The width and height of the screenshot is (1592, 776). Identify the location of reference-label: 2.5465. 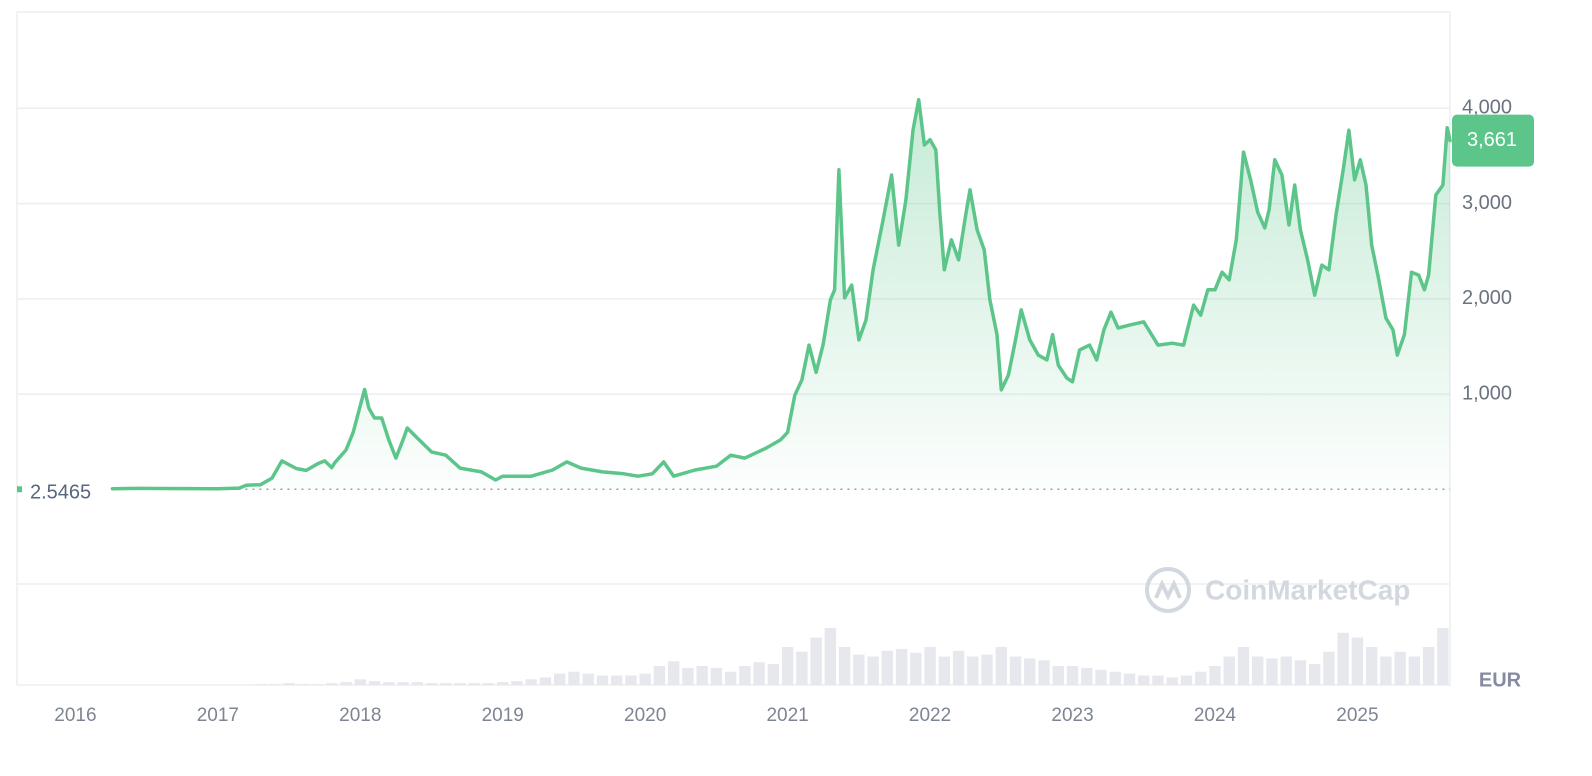
(60, 493).